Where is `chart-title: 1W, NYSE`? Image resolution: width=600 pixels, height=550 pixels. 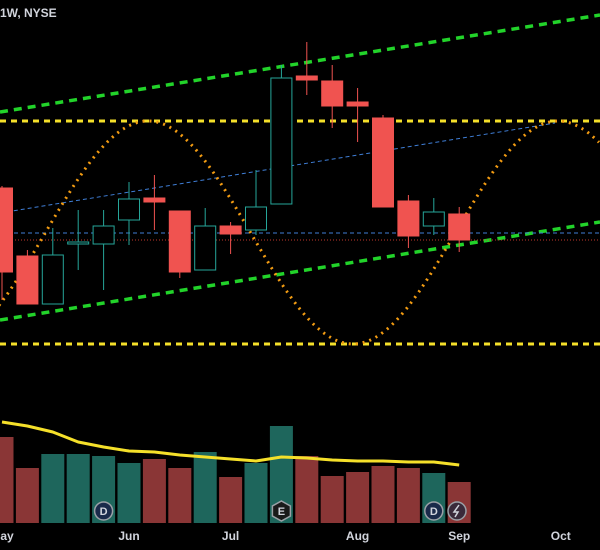 chart-title: 1W, NYSE is located at coordinates (28, 13).